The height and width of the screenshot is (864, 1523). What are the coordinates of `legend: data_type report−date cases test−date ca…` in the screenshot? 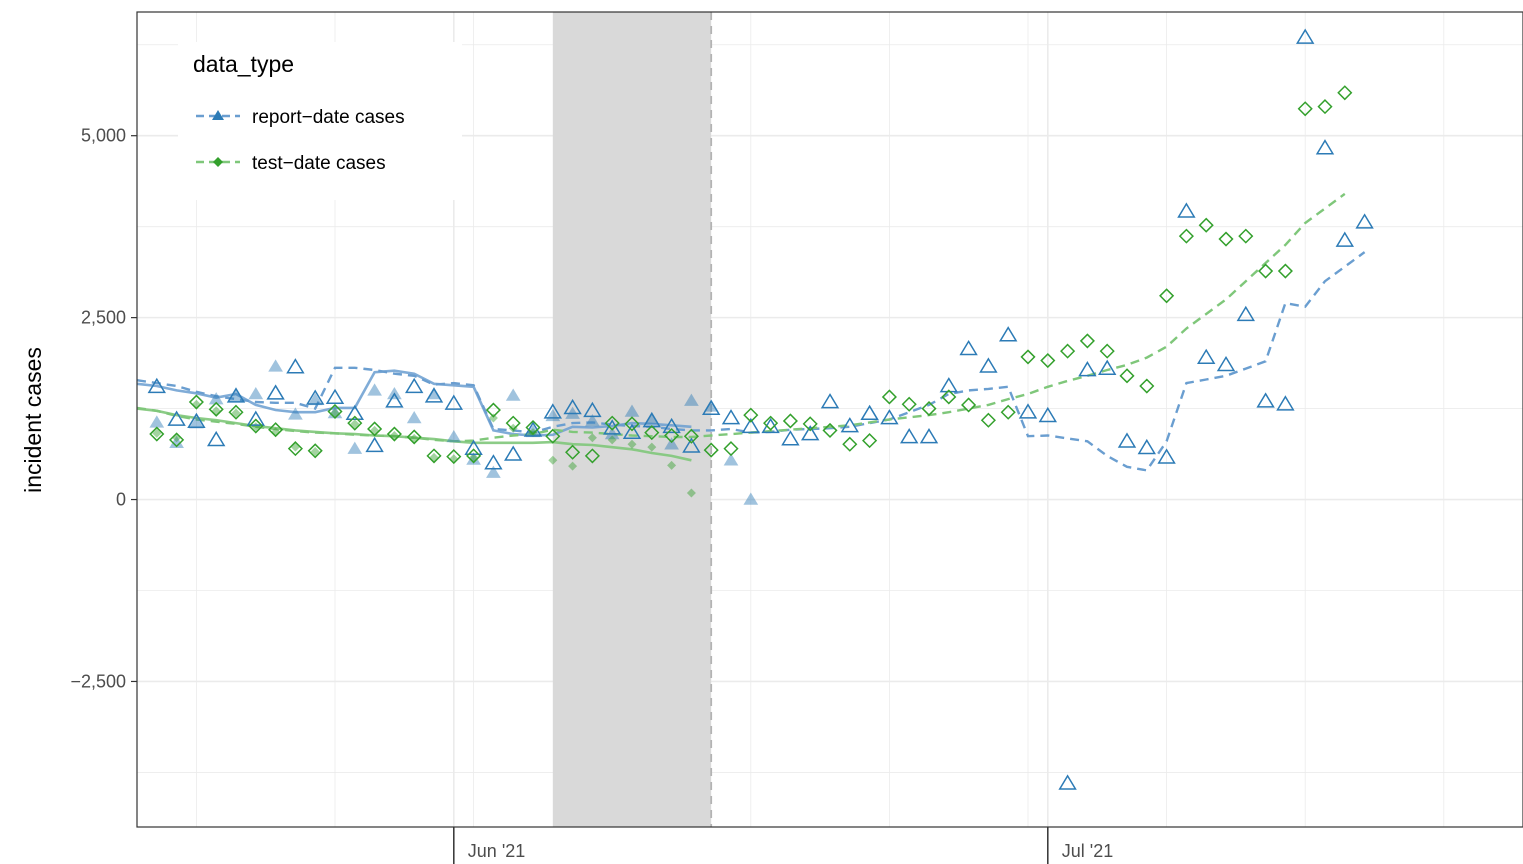 It's located at (320, 121).